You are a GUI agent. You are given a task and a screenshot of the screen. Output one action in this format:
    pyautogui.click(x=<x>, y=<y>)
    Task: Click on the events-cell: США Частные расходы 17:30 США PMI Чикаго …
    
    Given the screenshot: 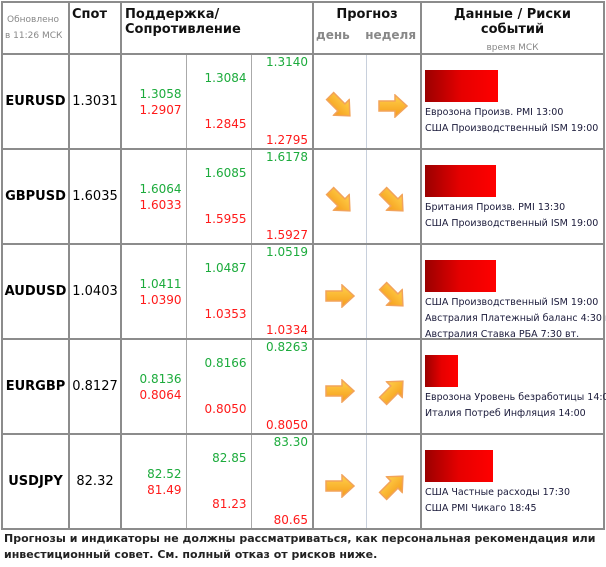 What is the action you would take?
    pyautogui.click(x=512, y=481)
    